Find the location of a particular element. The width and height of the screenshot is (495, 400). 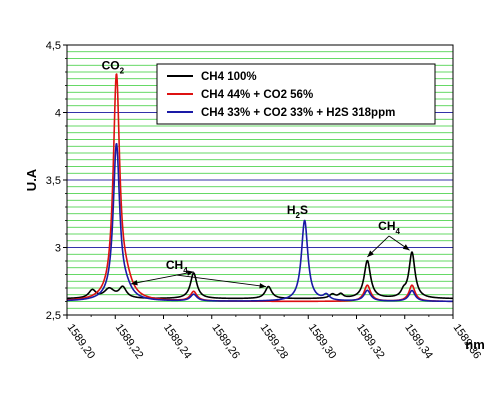

annotation-co2: CO2 is located at coordinates (113, 66).